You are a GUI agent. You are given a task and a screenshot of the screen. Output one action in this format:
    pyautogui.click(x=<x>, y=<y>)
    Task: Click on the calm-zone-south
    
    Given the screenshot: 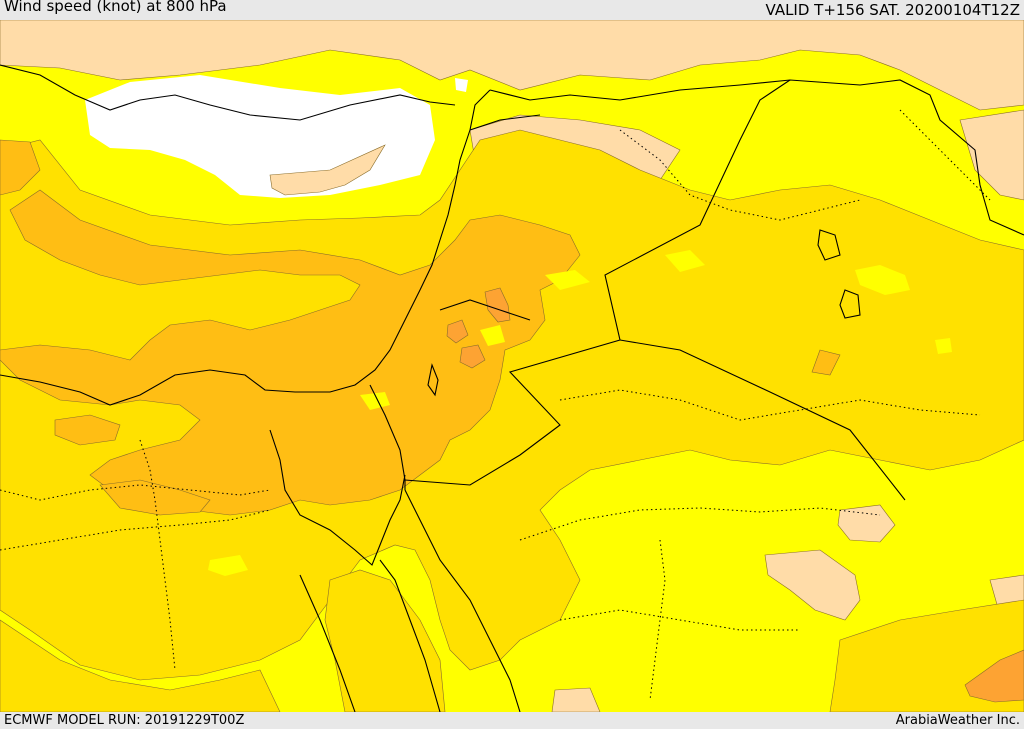 What is the action you would take?
    pyautogui.click(x=576, y=699)
    